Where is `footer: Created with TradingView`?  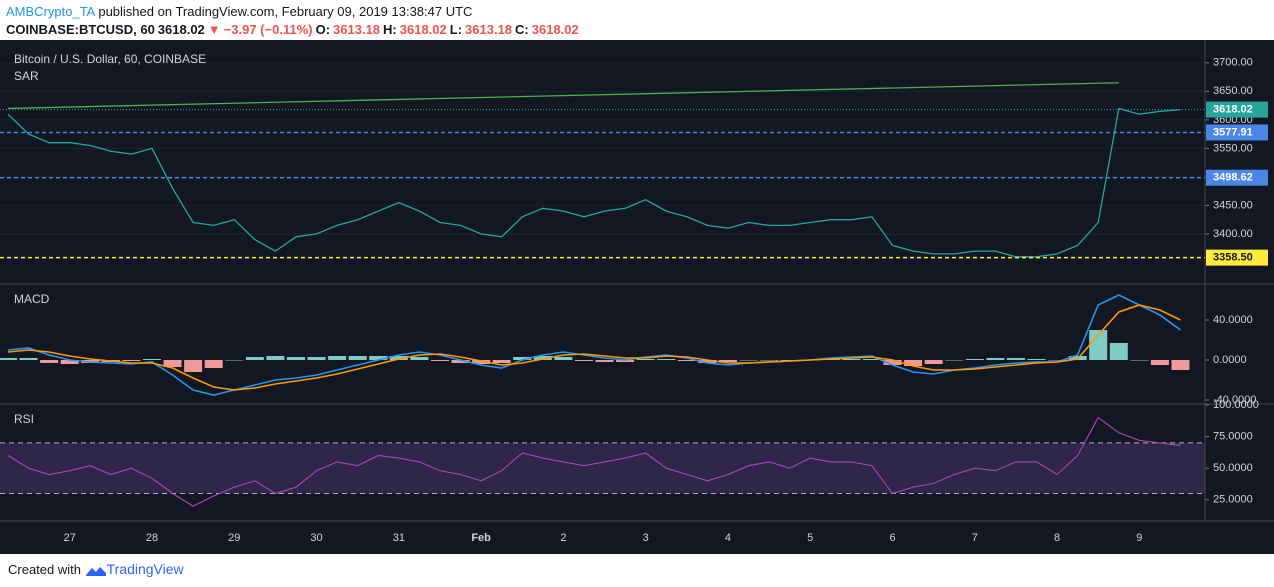 footer: Created with TradingView is located at coordinates (96, 569).